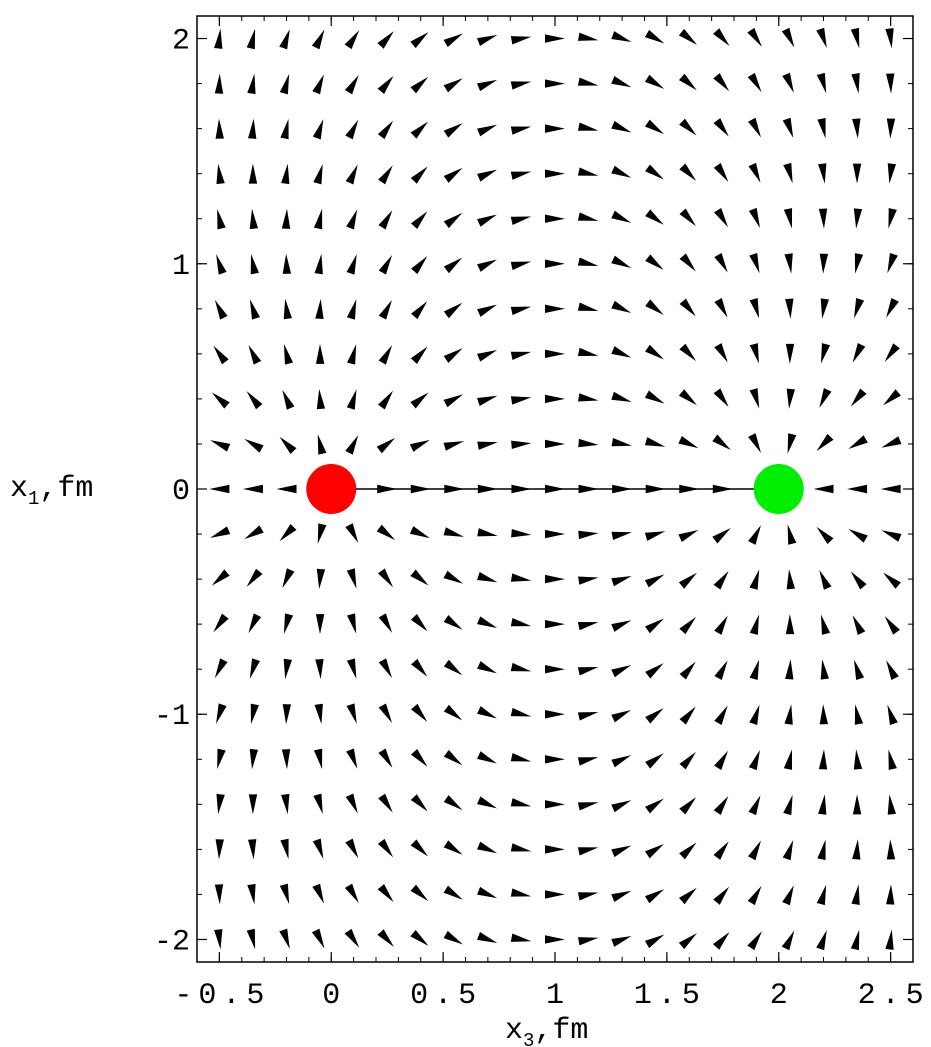 This screenshot has width=931, height=1047. What do you see at coordinates (779, 996) in the screenshot?
I see `x-tick-label: 2` at bounding box center [779, 996].